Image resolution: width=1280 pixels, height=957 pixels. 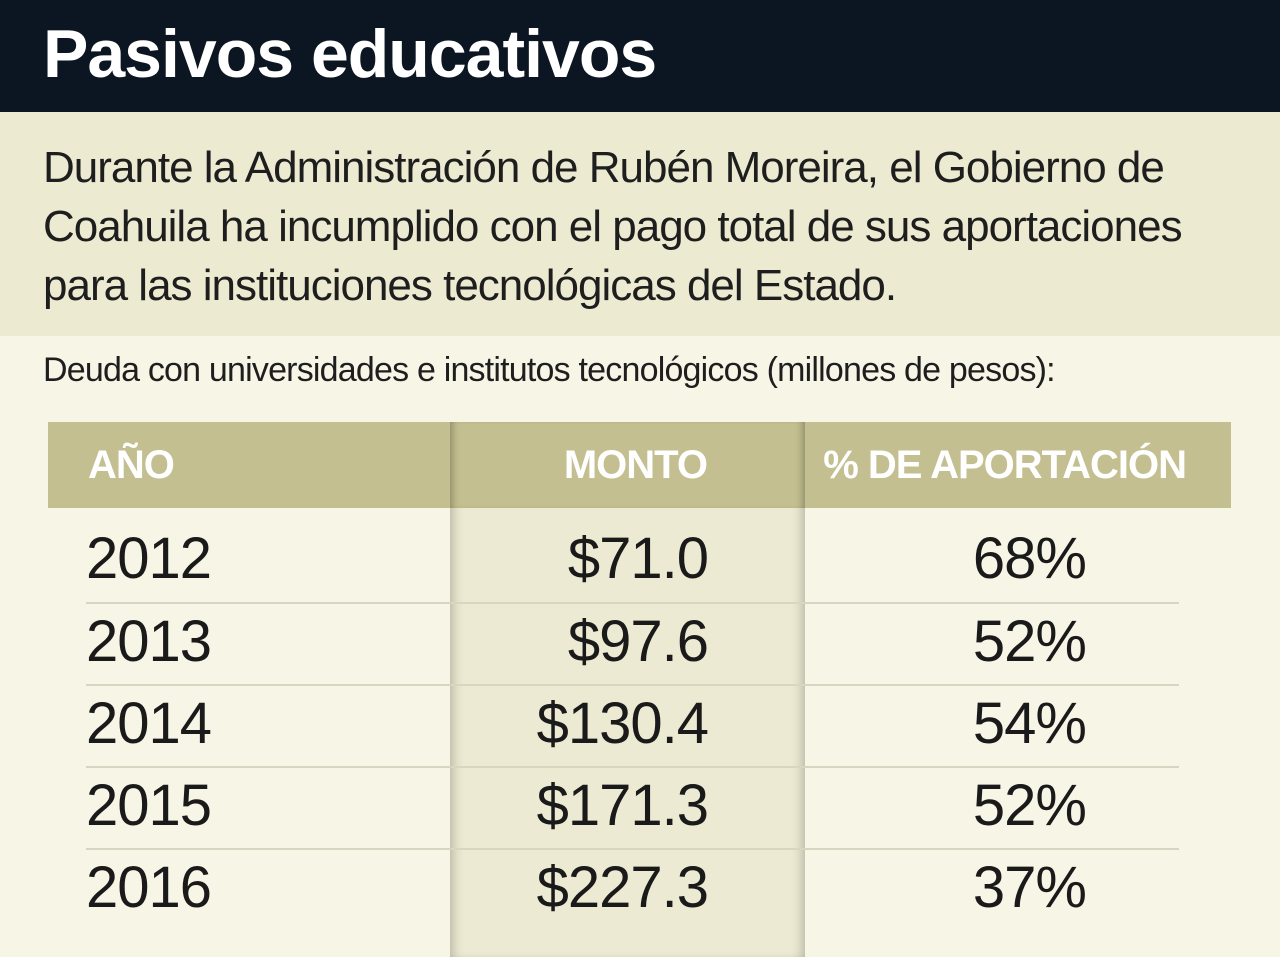 What do you see at coordinates (622, 887) in the screenshot?
I see `cell-amount: $227.3` at bounding box center [622, 887].